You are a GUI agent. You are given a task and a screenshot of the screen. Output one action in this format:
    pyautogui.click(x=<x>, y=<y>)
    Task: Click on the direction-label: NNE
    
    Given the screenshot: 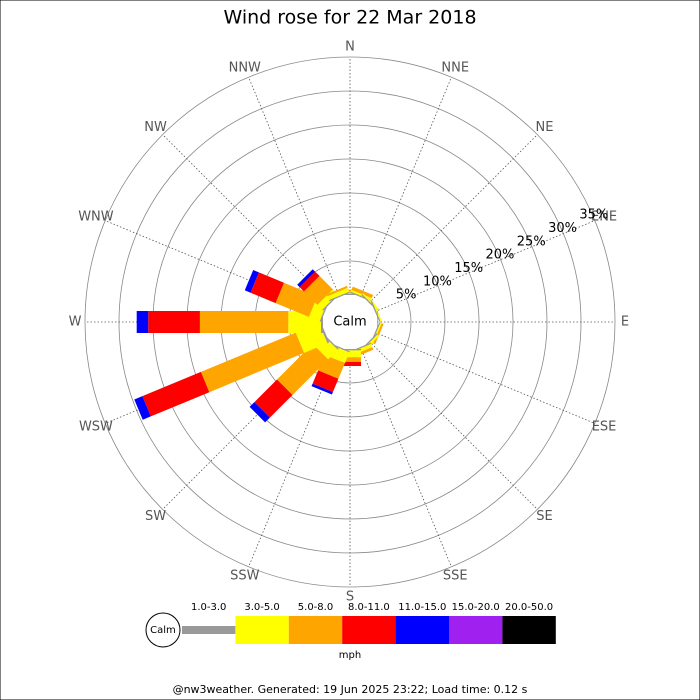 What is the action you would take?
    pyautogui.click(x=455, y=67)
    